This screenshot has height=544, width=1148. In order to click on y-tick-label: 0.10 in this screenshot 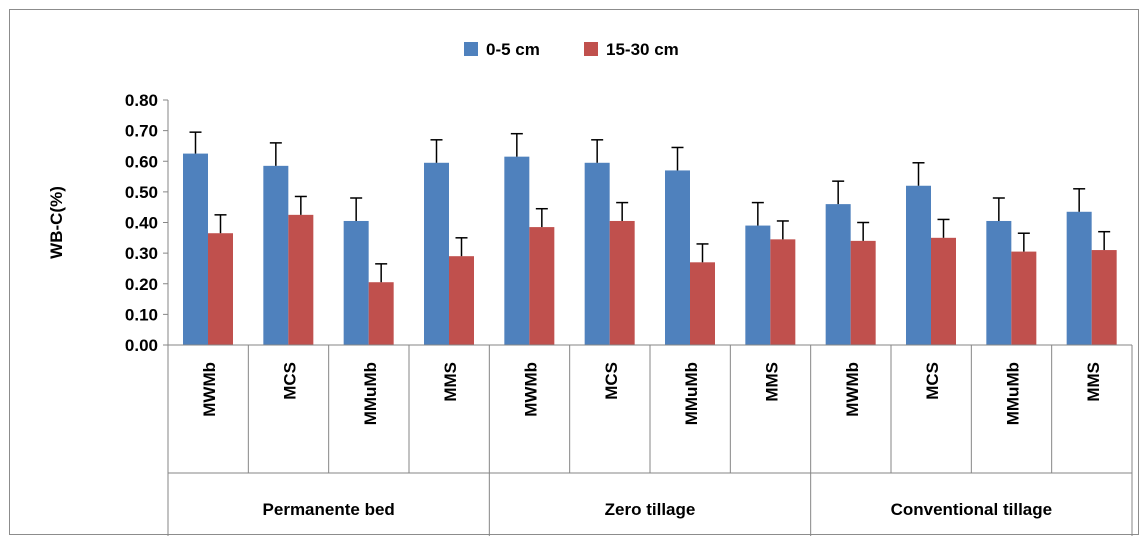, I will do `click(141, 314)`.